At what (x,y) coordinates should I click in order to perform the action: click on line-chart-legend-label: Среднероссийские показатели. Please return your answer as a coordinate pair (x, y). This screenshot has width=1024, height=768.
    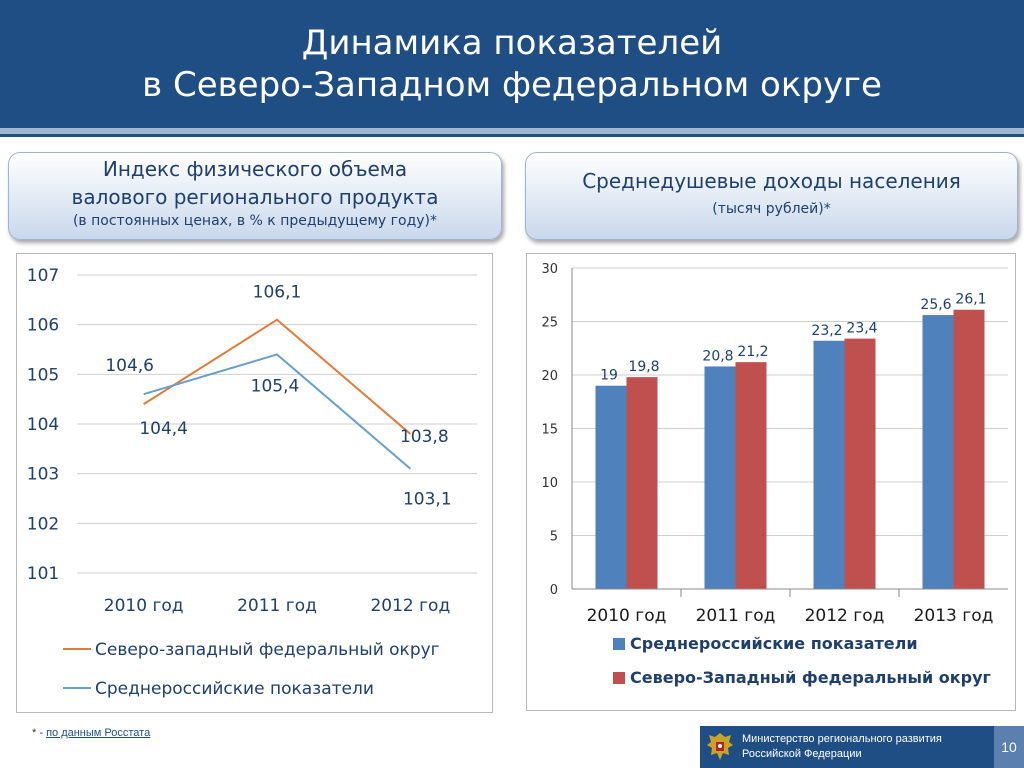
    Looking at the image, I should click on (234, 689).